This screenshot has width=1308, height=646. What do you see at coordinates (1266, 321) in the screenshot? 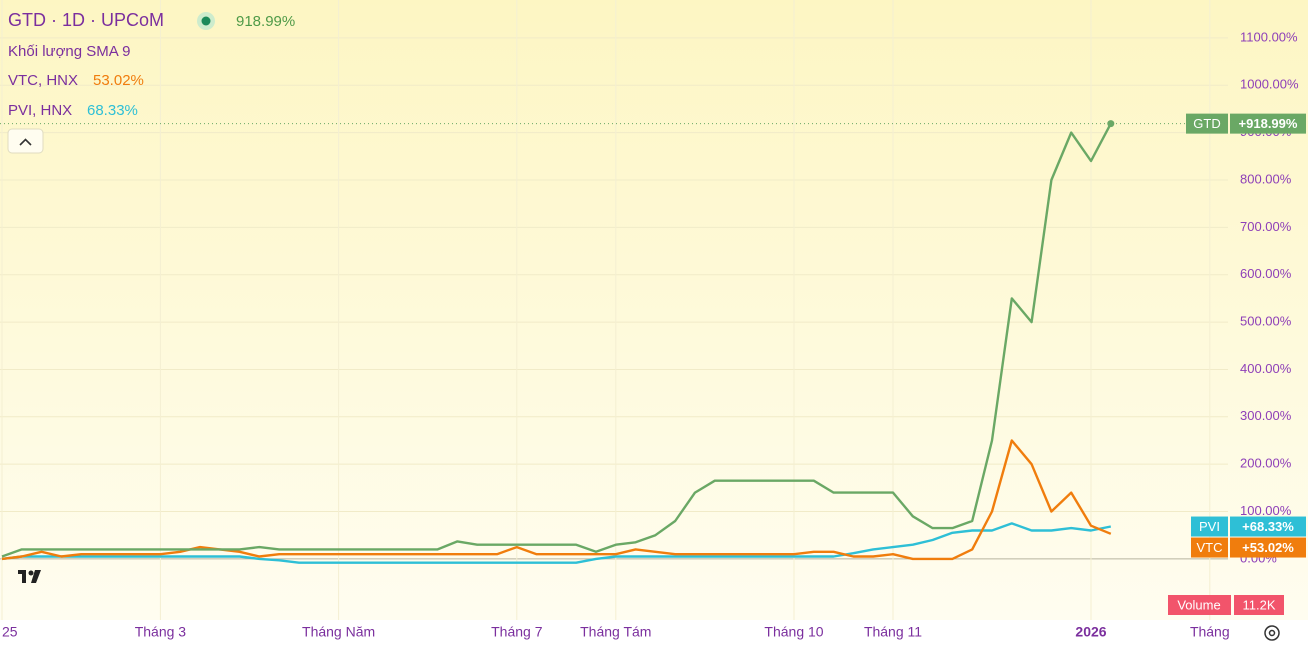
I see `y-tick-label: 500.00%` at bounding box center [1266, 321].